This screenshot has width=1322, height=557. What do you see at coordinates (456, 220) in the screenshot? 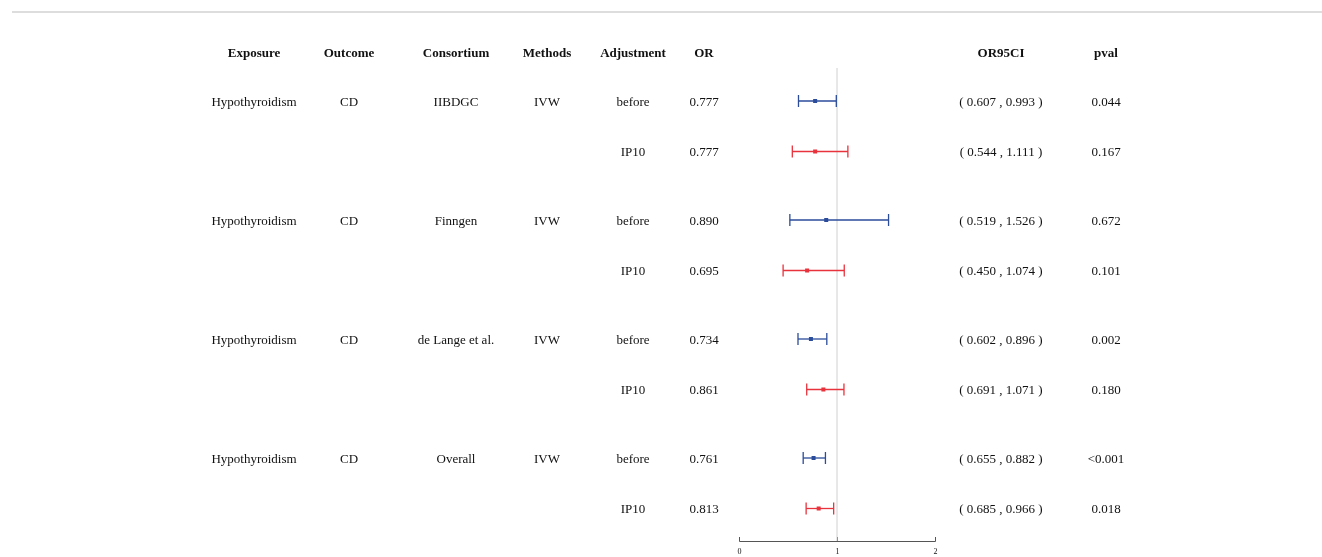
I see `text: Finngen` at bounding box center [456, 220].